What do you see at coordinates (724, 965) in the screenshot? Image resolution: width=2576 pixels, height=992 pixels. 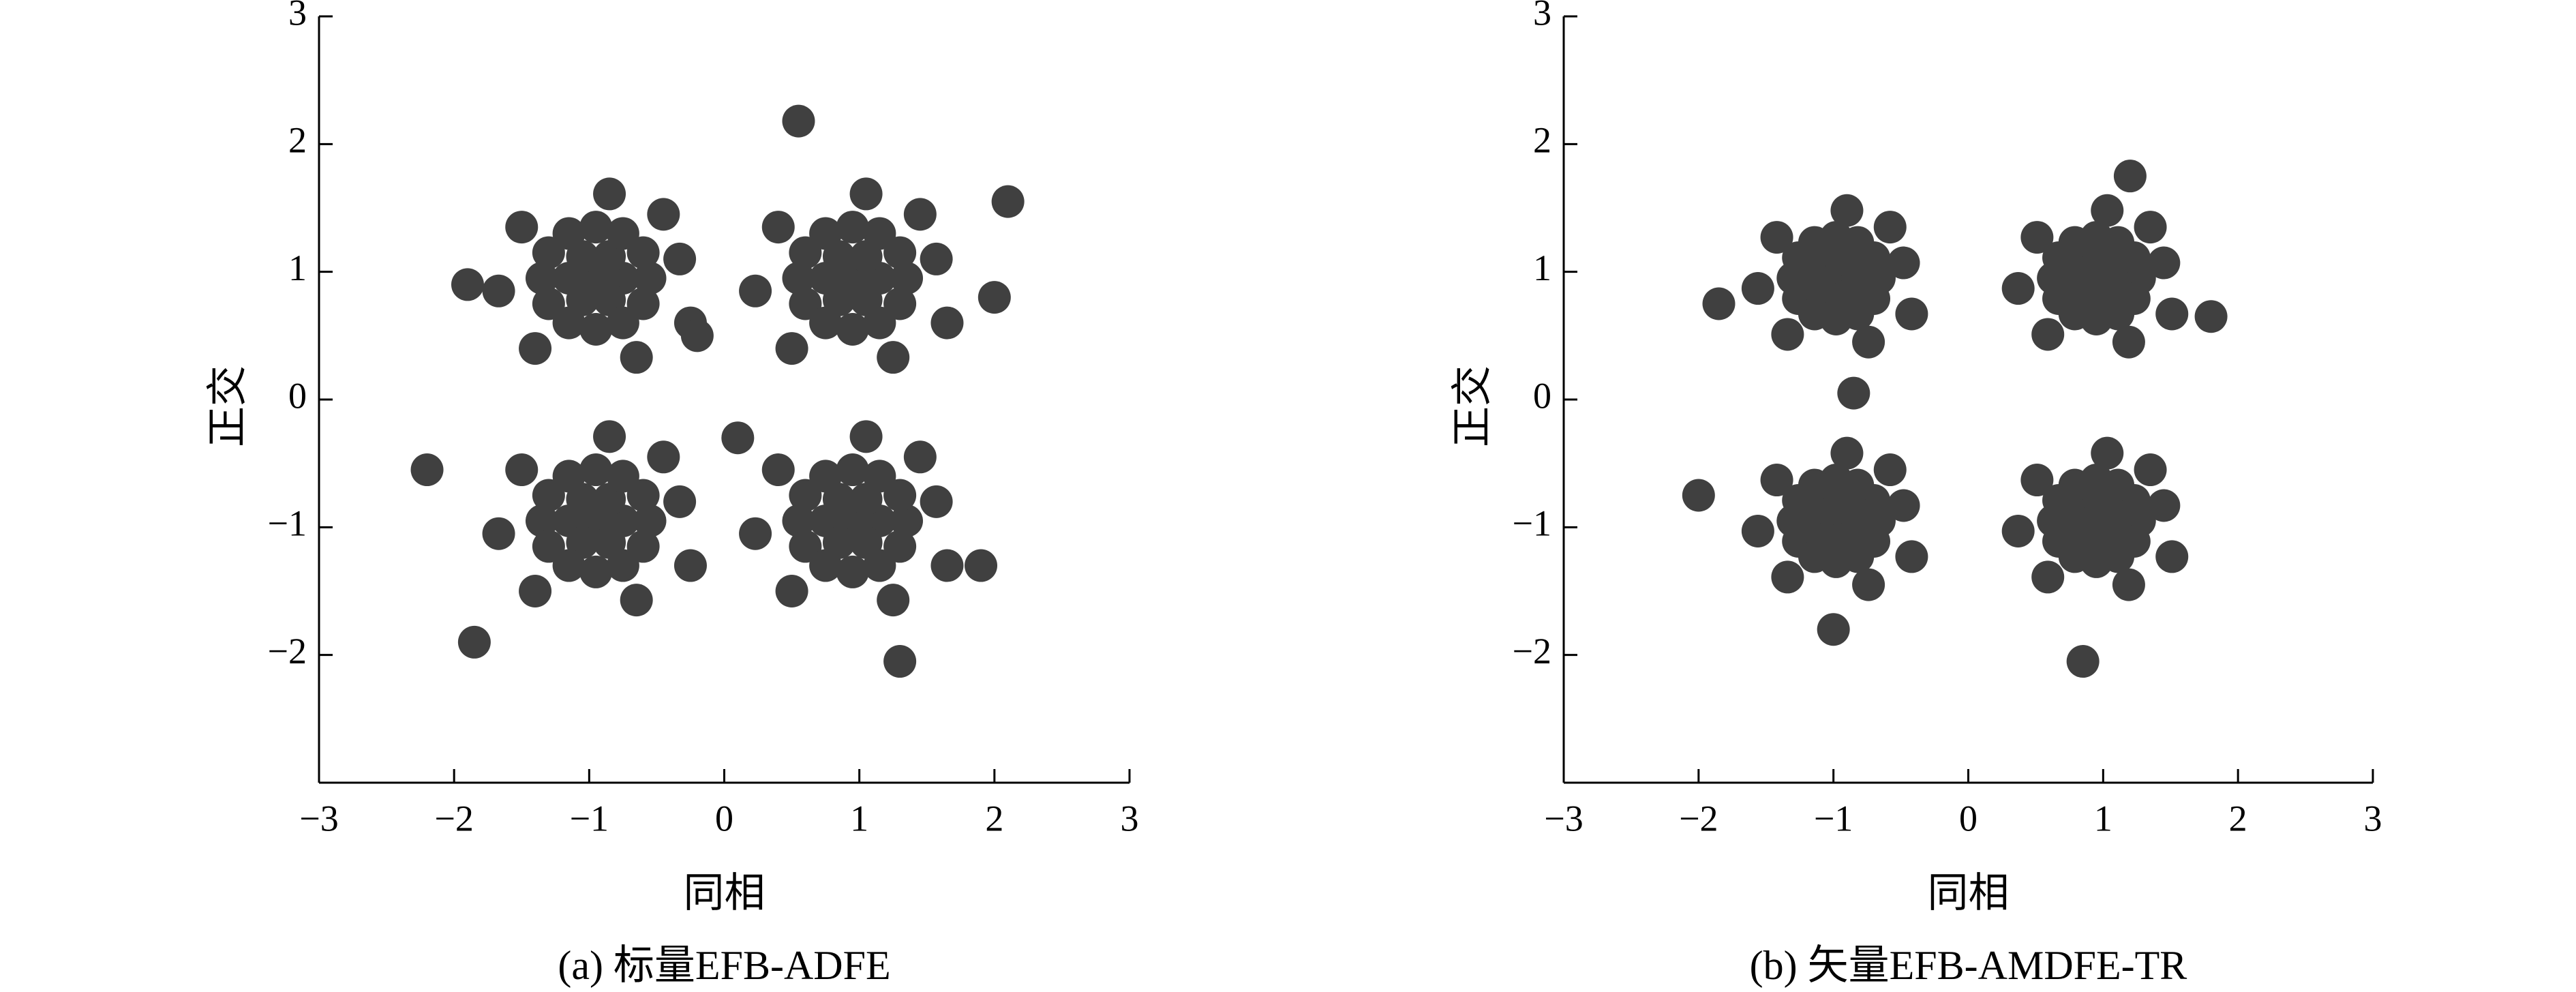 I see `caption: (a) 标量EFB-ADFE` at bounding box center [724, 965].